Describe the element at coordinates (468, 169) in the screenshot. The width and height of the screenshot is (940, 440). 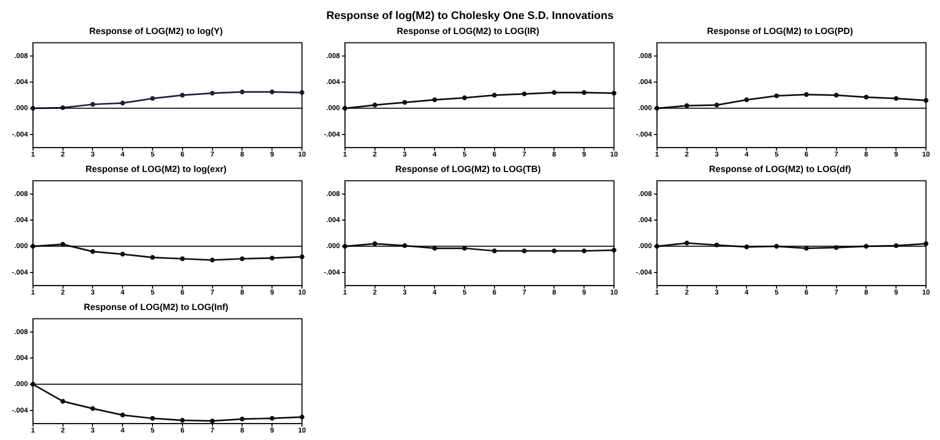
I see `chart-title: Response of LOG(M2) to LOG(TB)` at that location.